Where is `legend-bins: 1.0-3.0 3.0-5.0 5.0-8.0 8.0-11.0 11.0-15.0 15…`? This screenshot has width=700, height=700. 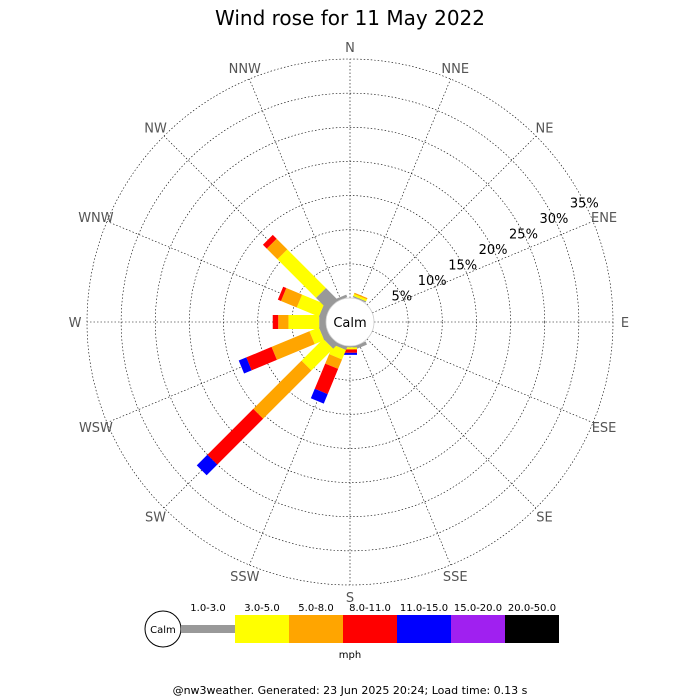 legend-bins: 1.0-3.0 3.0-5.0 5.0-8.0 8.0-11.0 11.0-15.0 15… is located at coordinates (370, 623).